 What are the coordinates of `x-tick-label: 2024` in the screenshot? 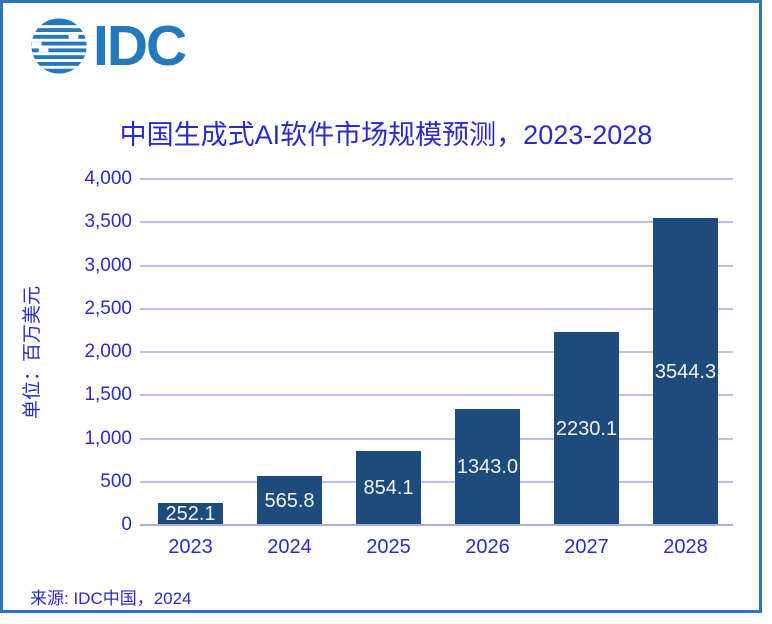 It's located at (289, 547).